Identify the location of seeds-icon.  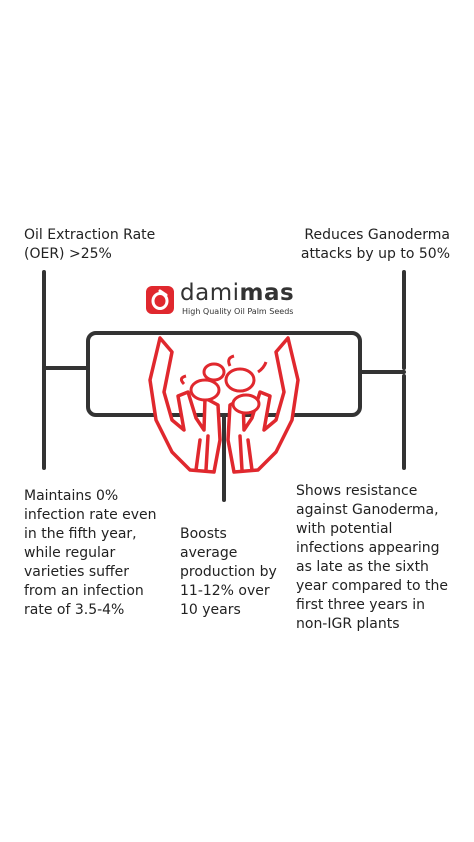
(223, 384).